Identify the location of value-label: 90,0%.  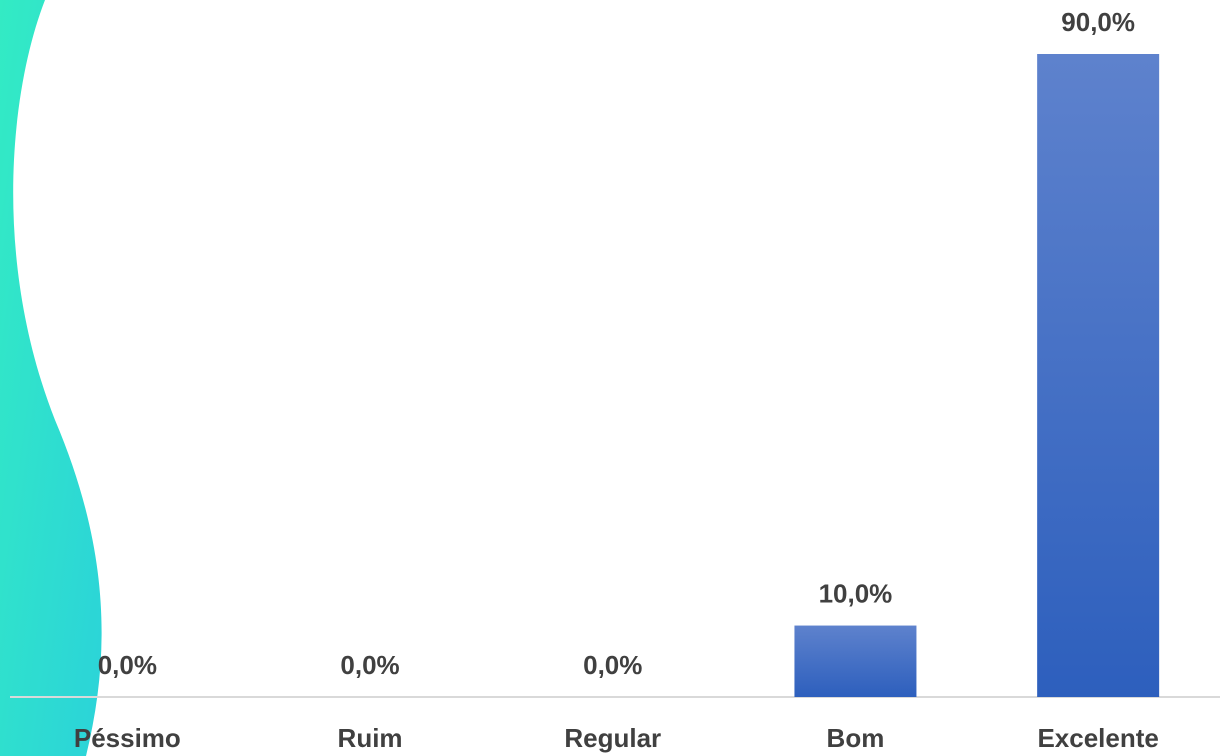
(1098, 22).